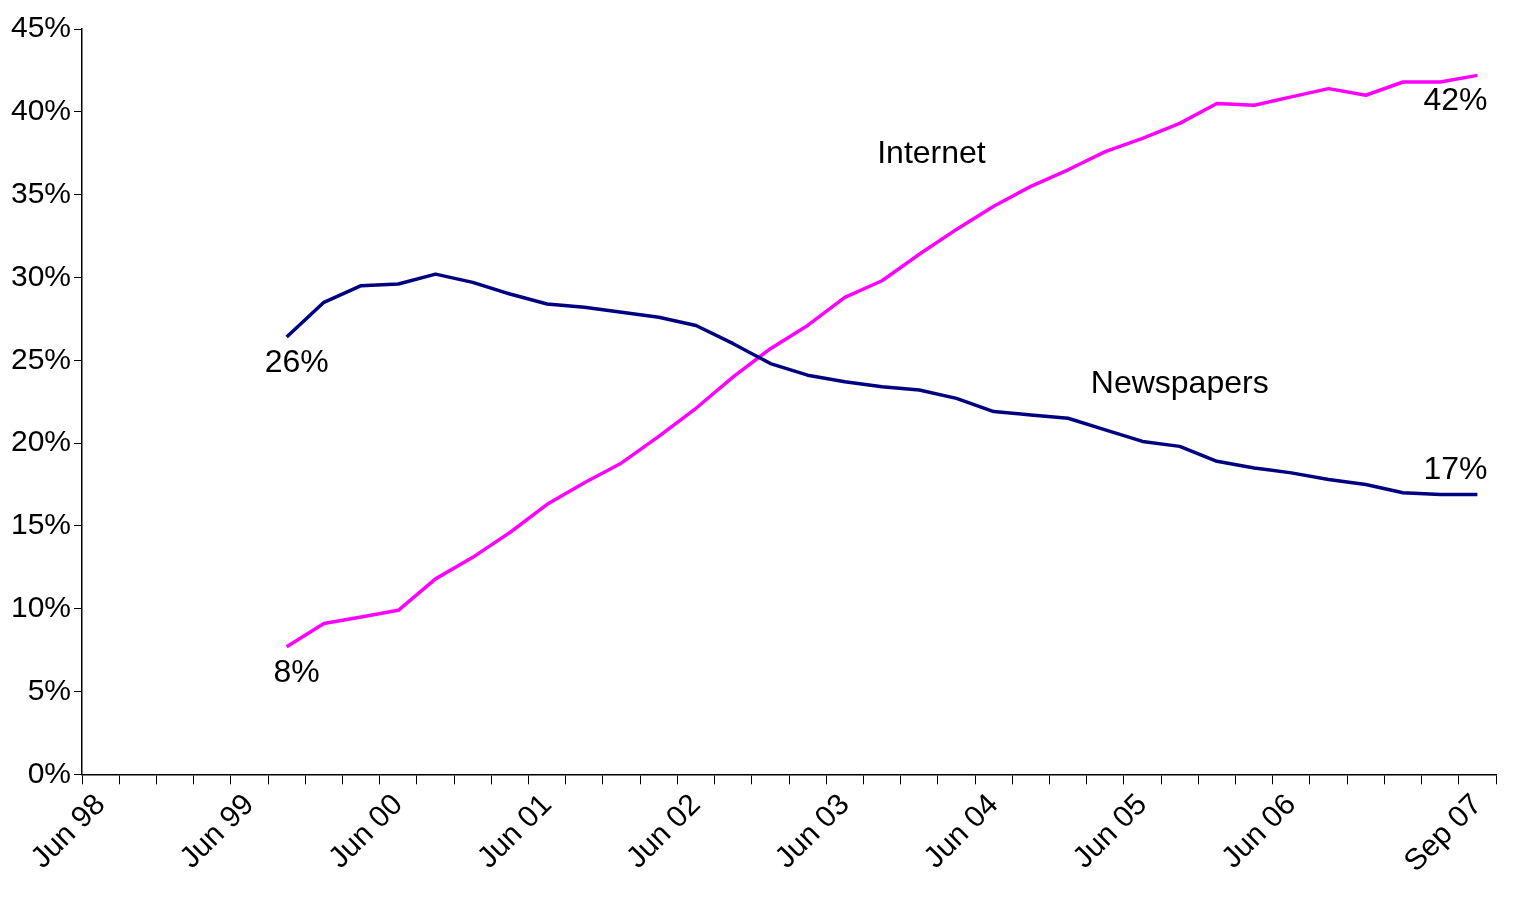  What do you see at coordinates (41, 275) in the screenshot?
I see `y-tick-label: 30%` at bounding box center [41, 275].